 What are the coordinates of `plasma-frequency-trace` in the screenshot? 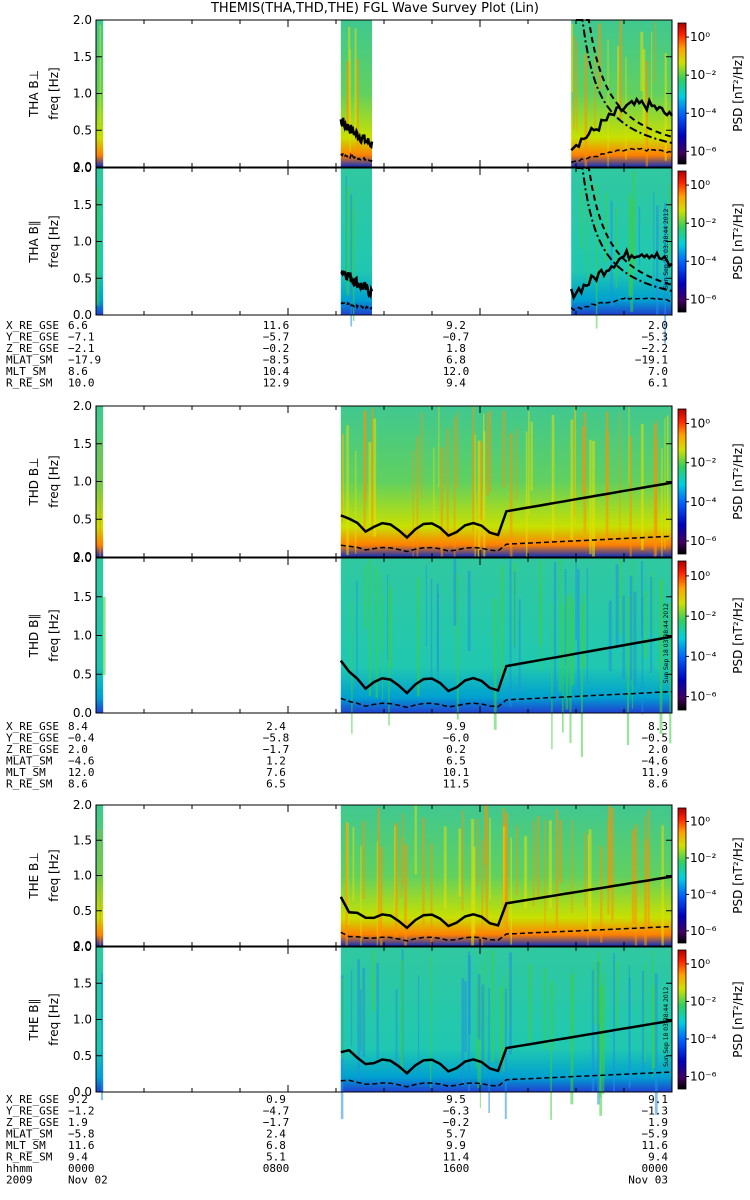 It's located at (624, 229).